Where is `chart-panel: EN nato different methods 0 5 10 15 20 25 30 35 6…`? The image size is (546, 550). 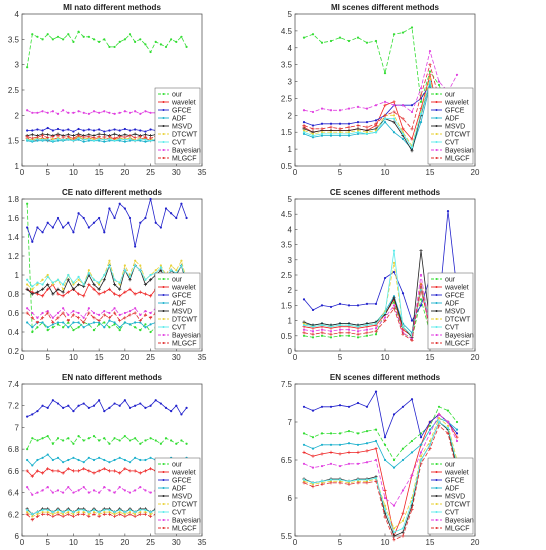
chart-panel: EN nato different methods 0 5 10 15 20 25 30 35 6… is located at coordinates (107, 460).